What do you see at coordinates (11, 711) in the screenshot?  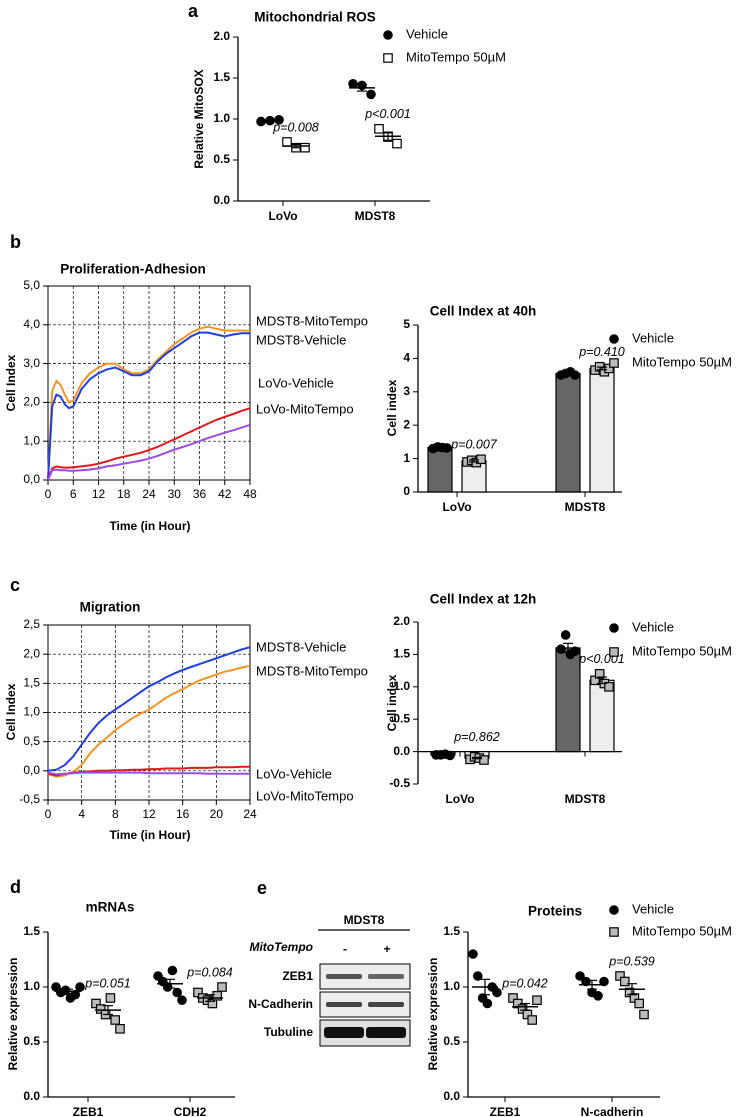 I see `y-axis-label: Cell Index` at bounding box center [11, 711].